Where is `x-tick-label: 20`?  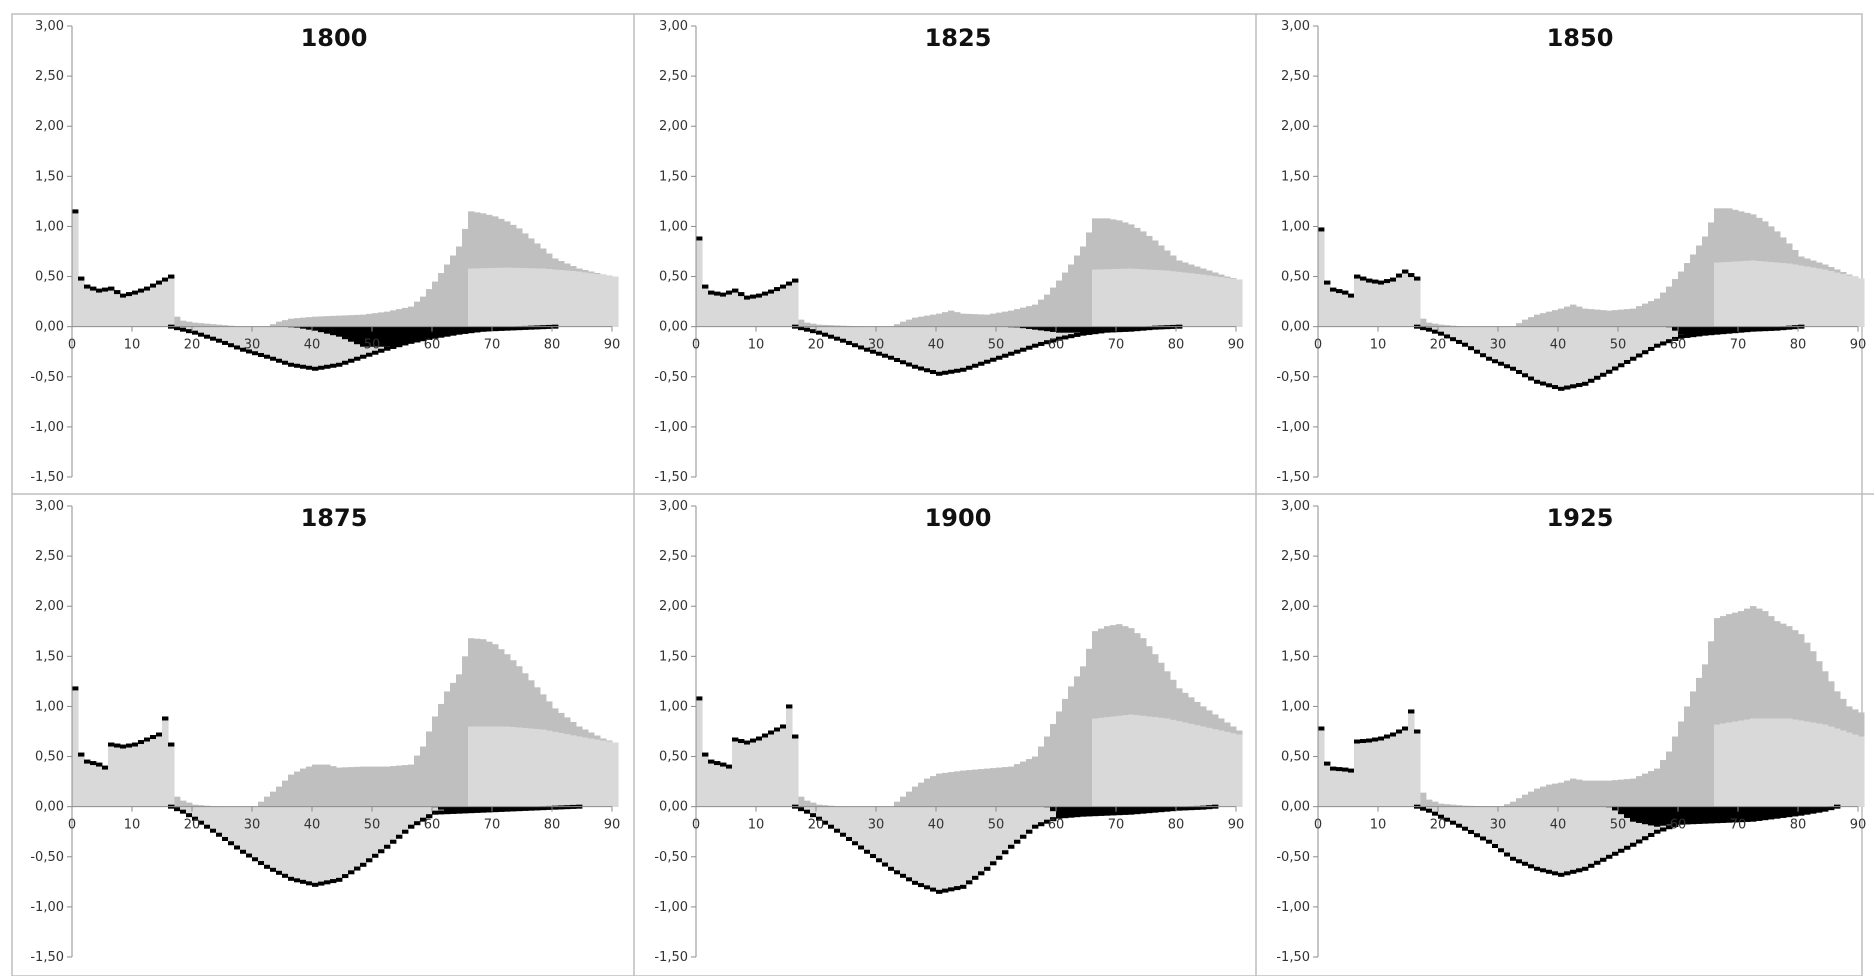 x-tick-label: 20 is located at coordinates (1438, 345).